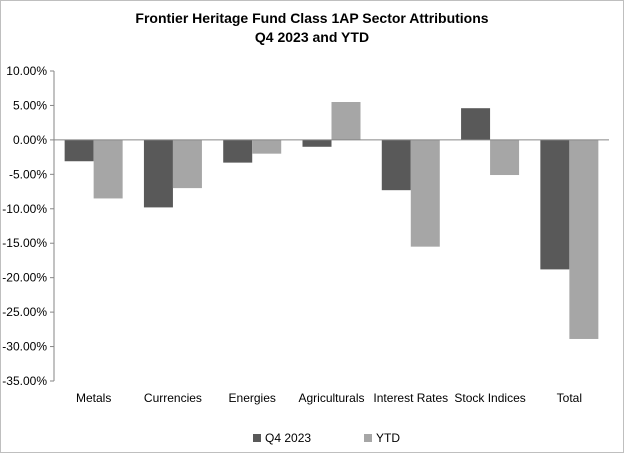 The image size is (624, 453). What do you see at coordinates (555, 204) in the screenshot?
I see `bar-q4-2023-total` at bounding box center [555, 204].